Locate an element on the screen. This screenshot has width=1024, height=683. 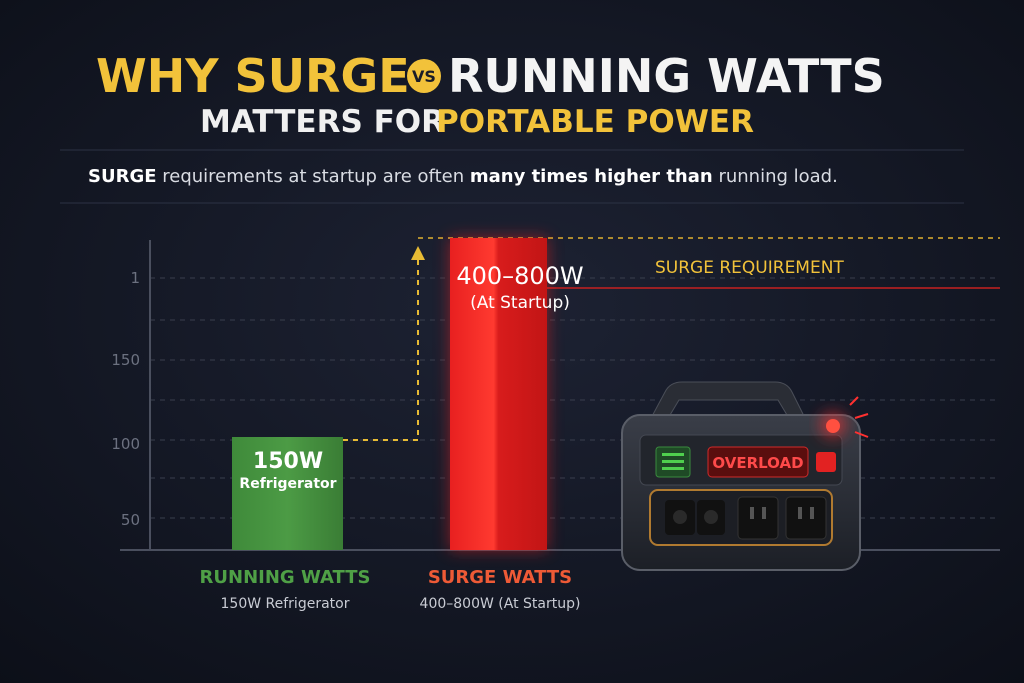
vs-badge-text: VS is located at coordinates (424, 76).